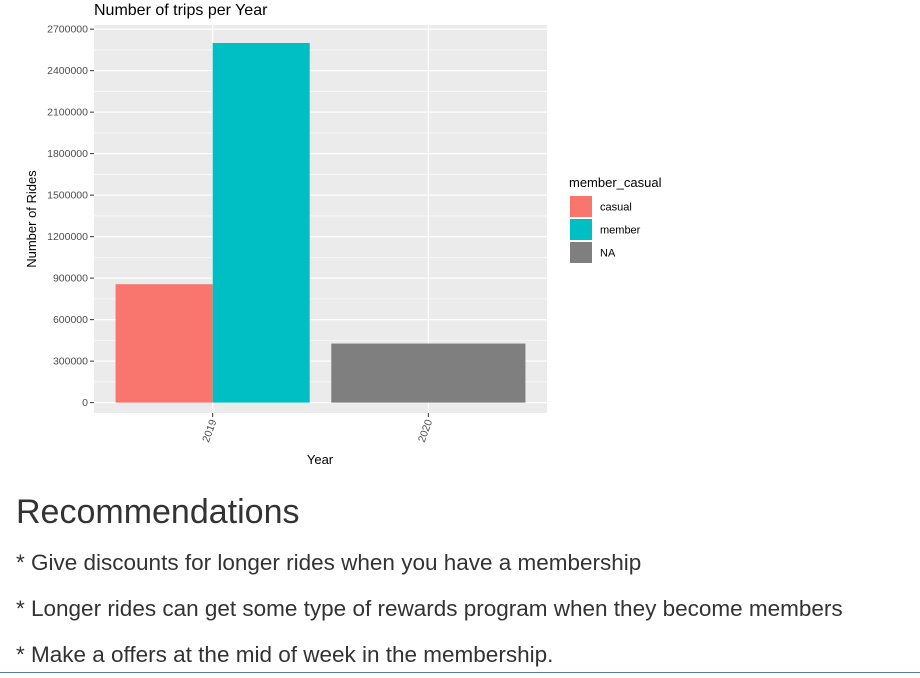 Image resolution: width=920 pixels, height=678 pixels. What do you see at coordinates (70, 279) in the screenshot?
I see `y-tick-label: 900000` at bounding box center [70, 279].